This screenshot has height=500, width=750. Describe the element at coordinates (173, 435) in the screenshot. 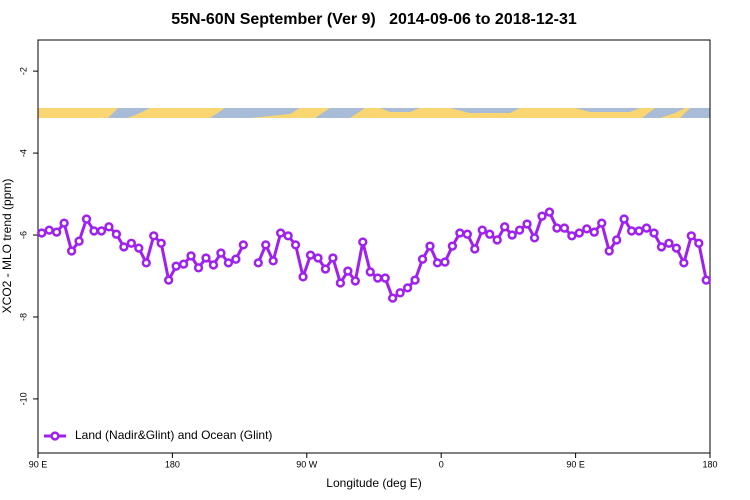

I see `legend-label: Land (Nadir&Glint) and Ocean (Glint)` at that location.